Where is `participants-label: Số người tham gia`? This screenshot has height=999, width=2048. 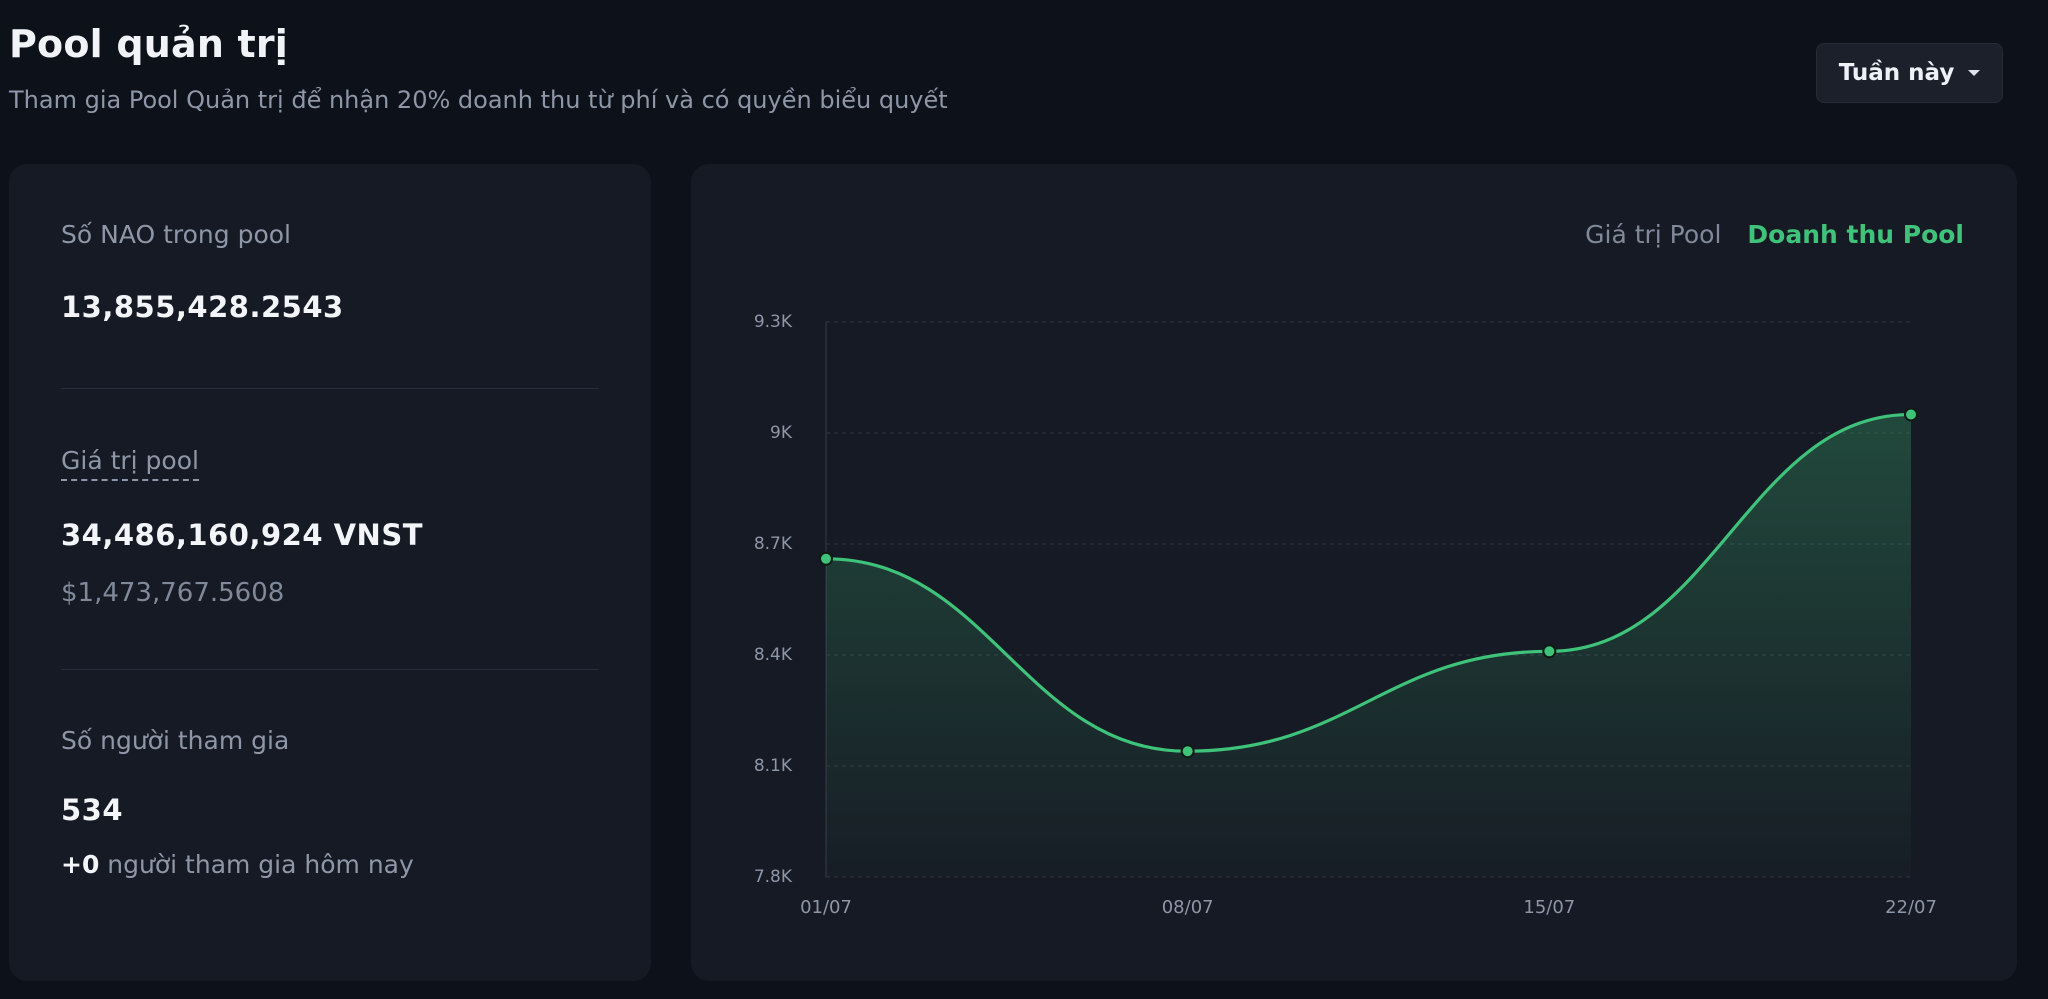 participants-label: Số người tham gia is located at coordinates (175, 740).